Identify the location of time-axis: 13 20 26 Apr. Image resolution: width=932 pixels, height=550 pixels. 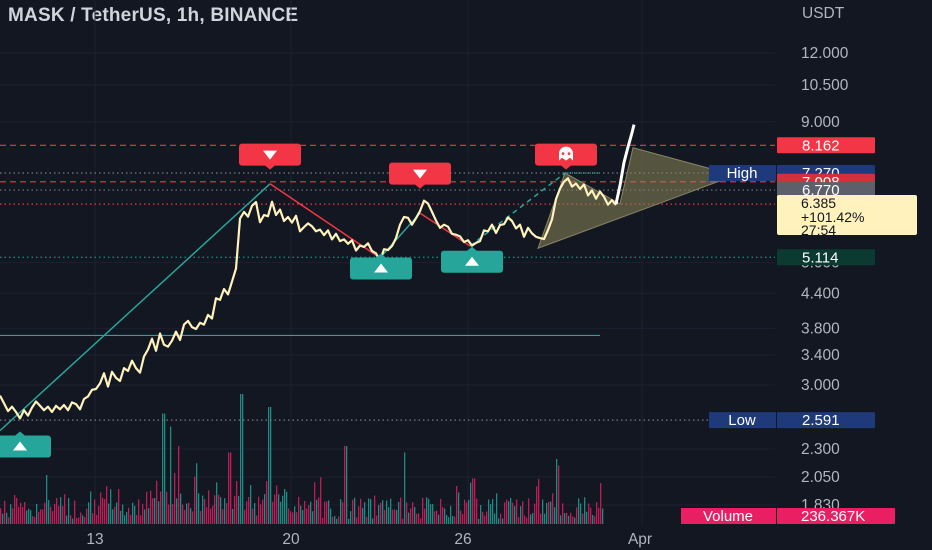
(369, 539).